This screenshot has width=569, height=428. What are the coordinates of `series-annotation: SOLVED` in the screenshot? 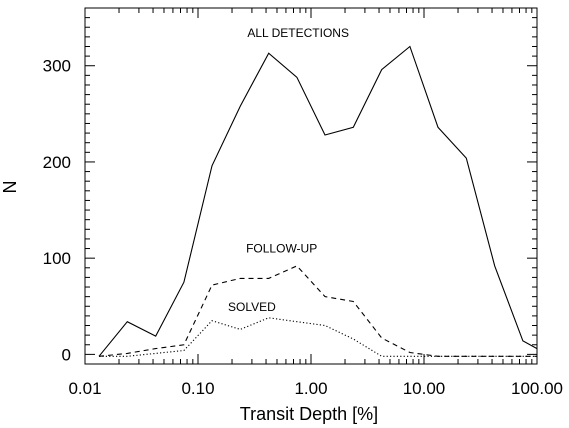 It's located at (252, 307).